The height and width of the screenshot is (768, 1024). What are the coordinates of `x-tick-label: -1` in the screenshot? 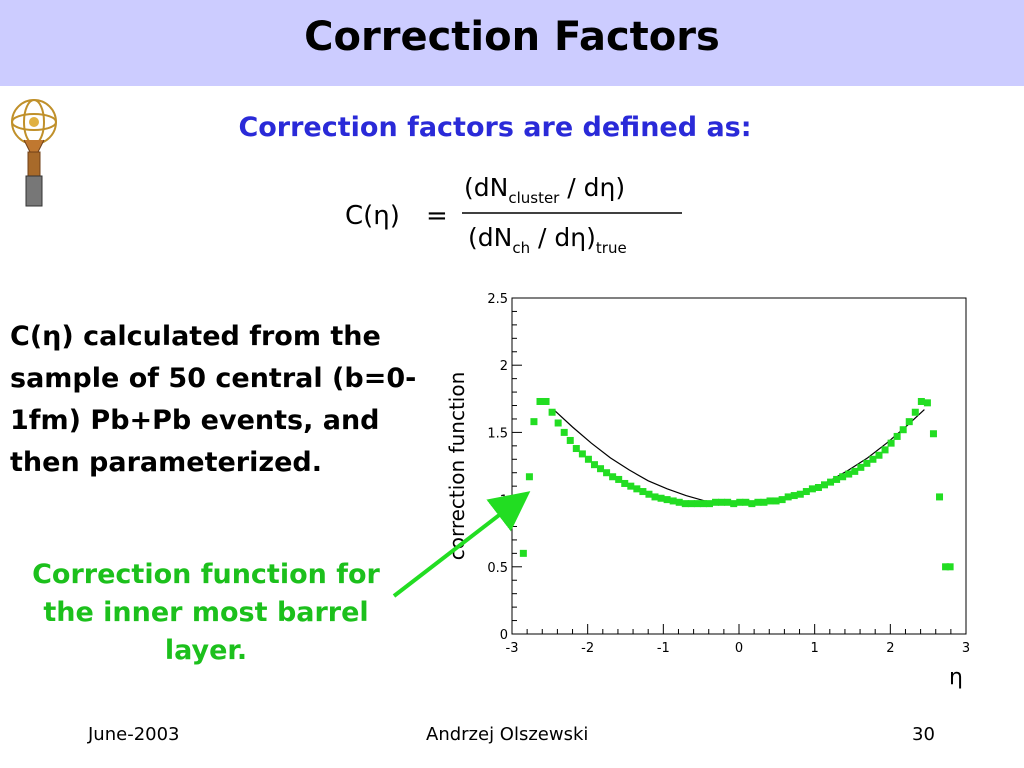 It's located at (663, 648).